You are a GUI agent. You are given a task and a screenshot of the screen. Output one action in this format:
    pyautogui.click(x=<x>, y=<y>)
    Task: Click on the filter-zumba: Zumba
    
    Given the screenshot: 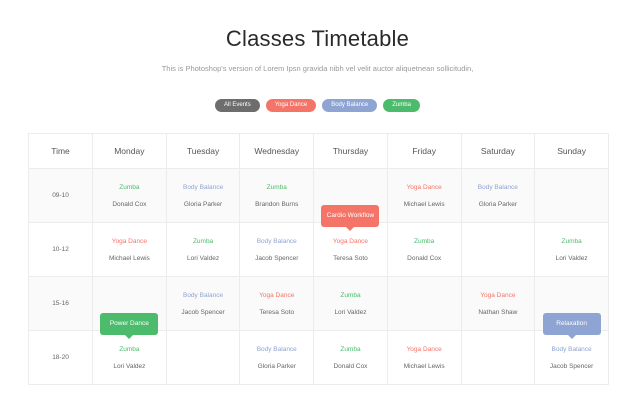 What is the action you would take?
    pyautogui.click(x=401, y=105)
    